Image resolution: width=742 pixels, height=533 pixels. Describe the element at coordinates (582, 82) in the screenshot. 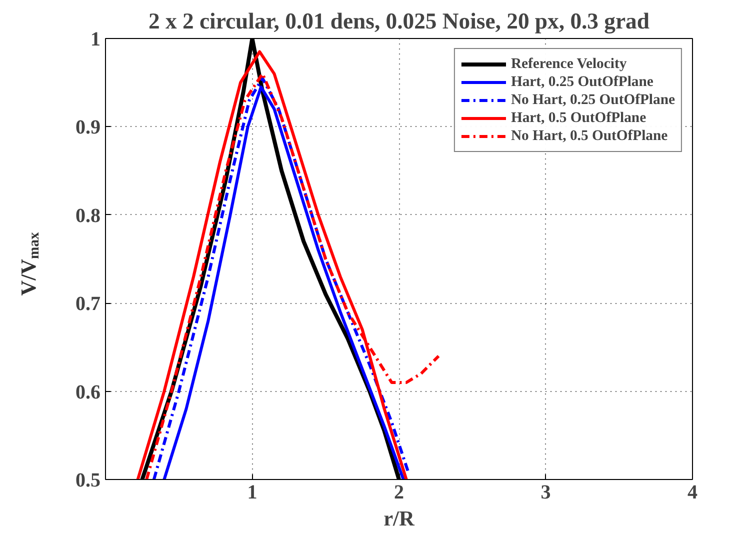

I see `legend-label: Hart, 0.25 OutOfPlane` at that location.